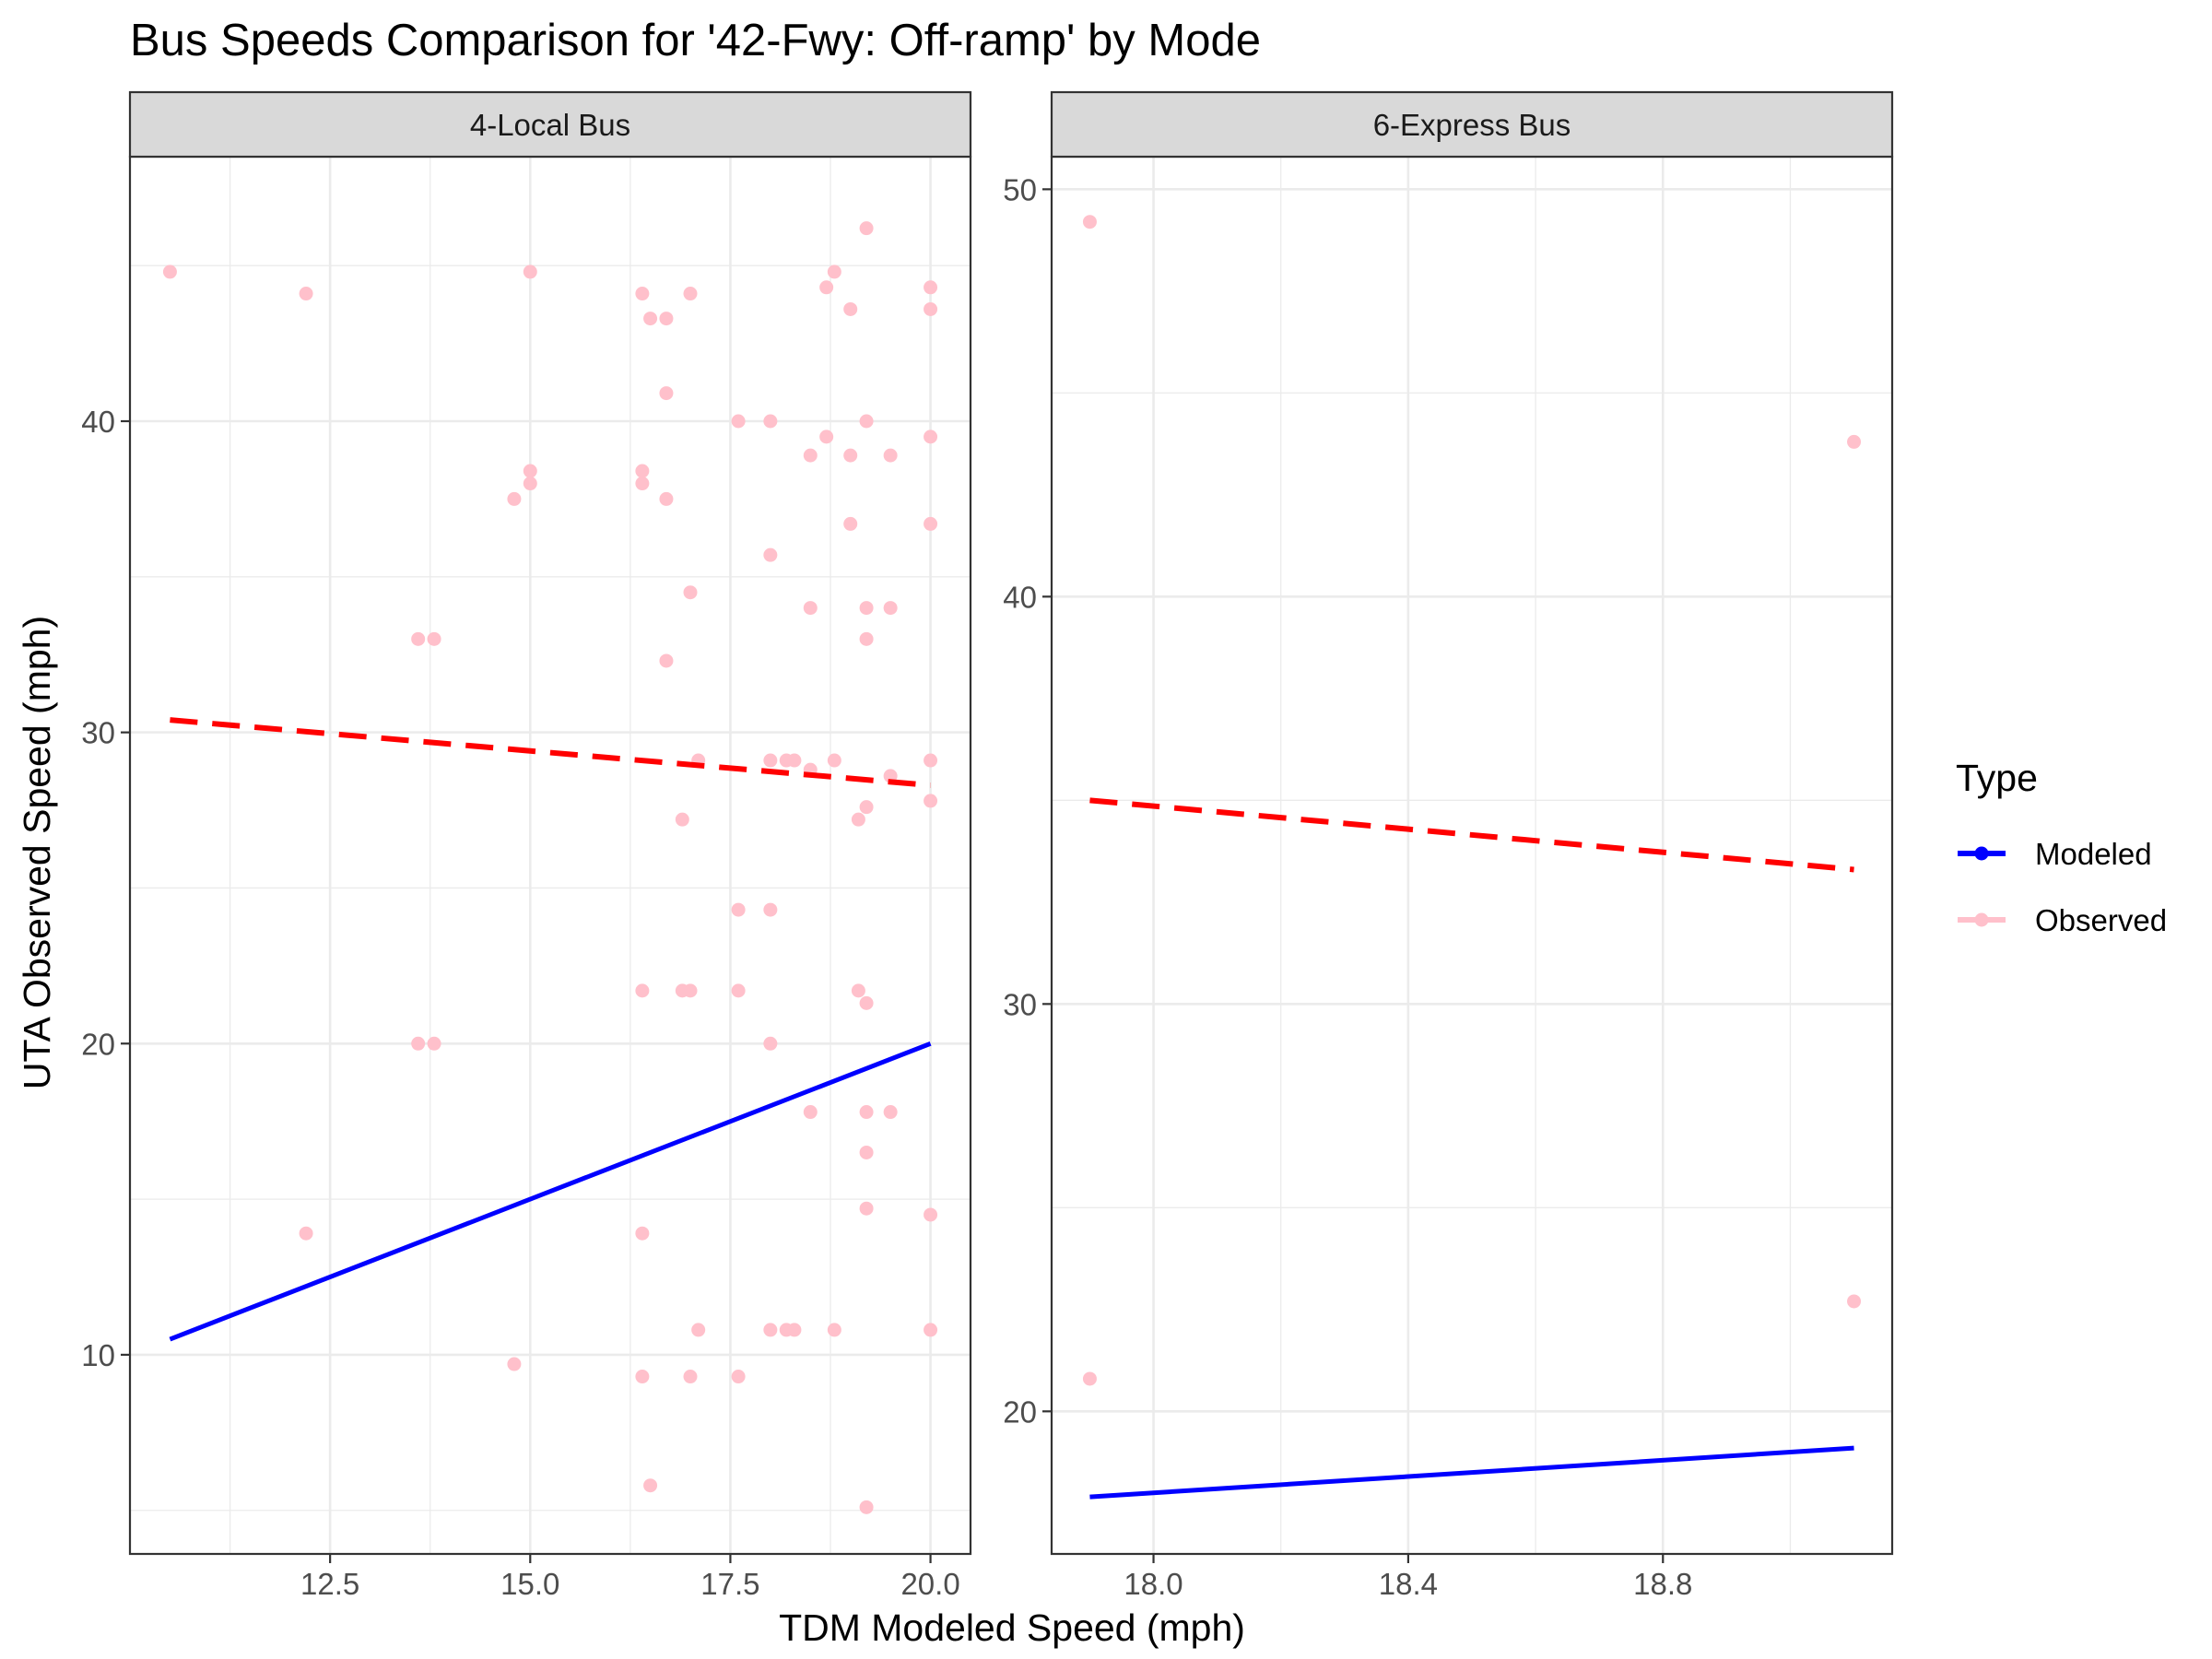  What do you see at coordinates (1997, 778) in the screenshot?
I see `legend-title: Type` at bounding box center [1997, 778].